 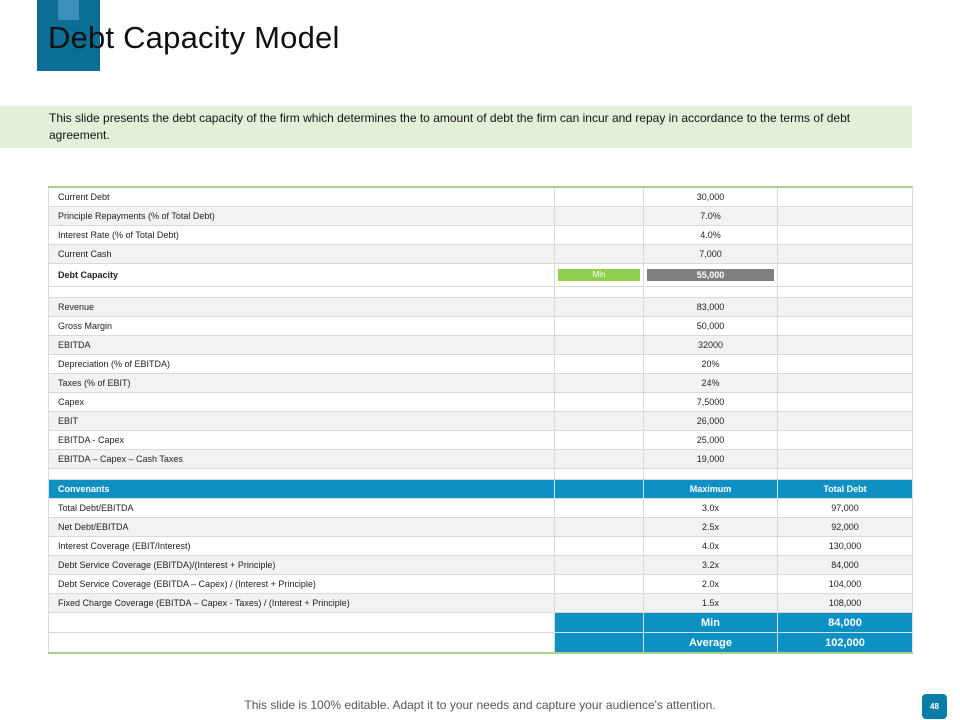 What do you see at coordinates (301, 235) in the screenshot?
I see `row-label: Interest Rate (% of Total Debt)` at bounding box center [301, 235].